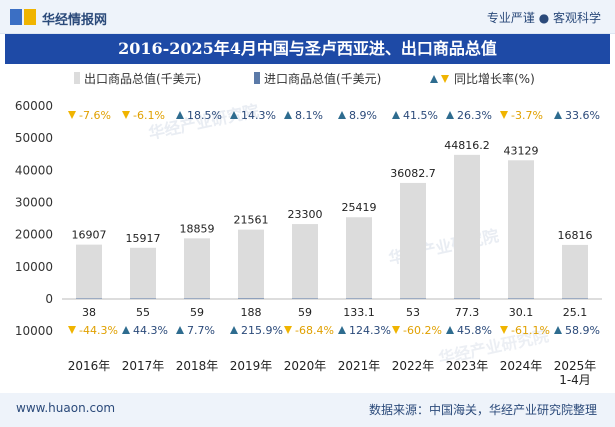 The image size is (615, 427). Describe the element at coordinates (521, 366) in the screenshot. I see `x-tick-label: 2024年` at that location.